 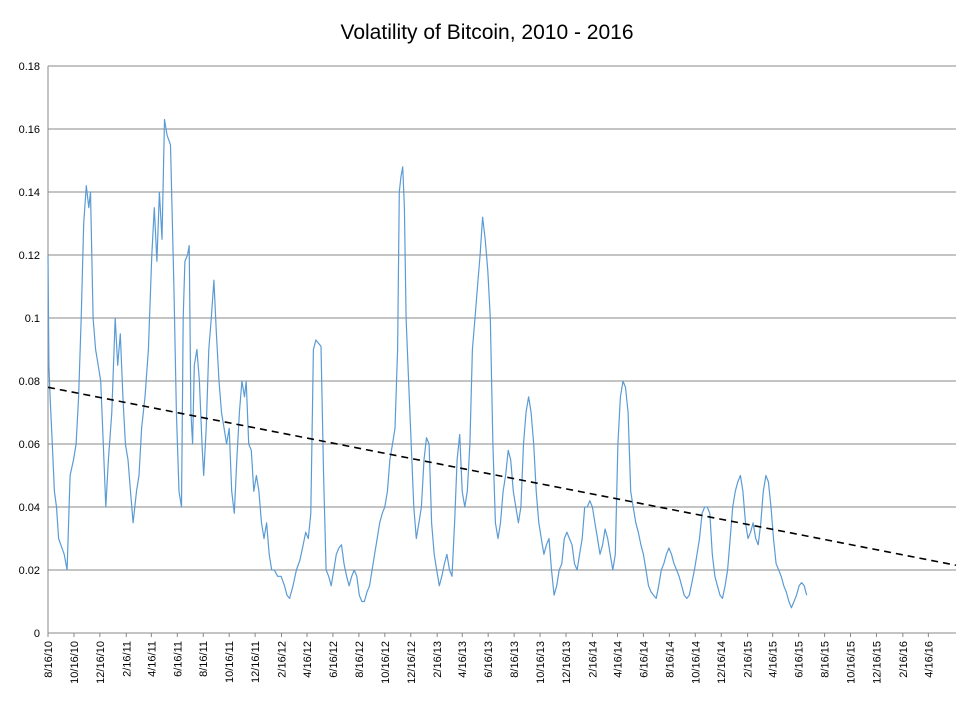 What do you see at coordinates (877, 662) in the screenshot?
I see `x-tick-label: 12/16/15` at bounding box center [877, 662].